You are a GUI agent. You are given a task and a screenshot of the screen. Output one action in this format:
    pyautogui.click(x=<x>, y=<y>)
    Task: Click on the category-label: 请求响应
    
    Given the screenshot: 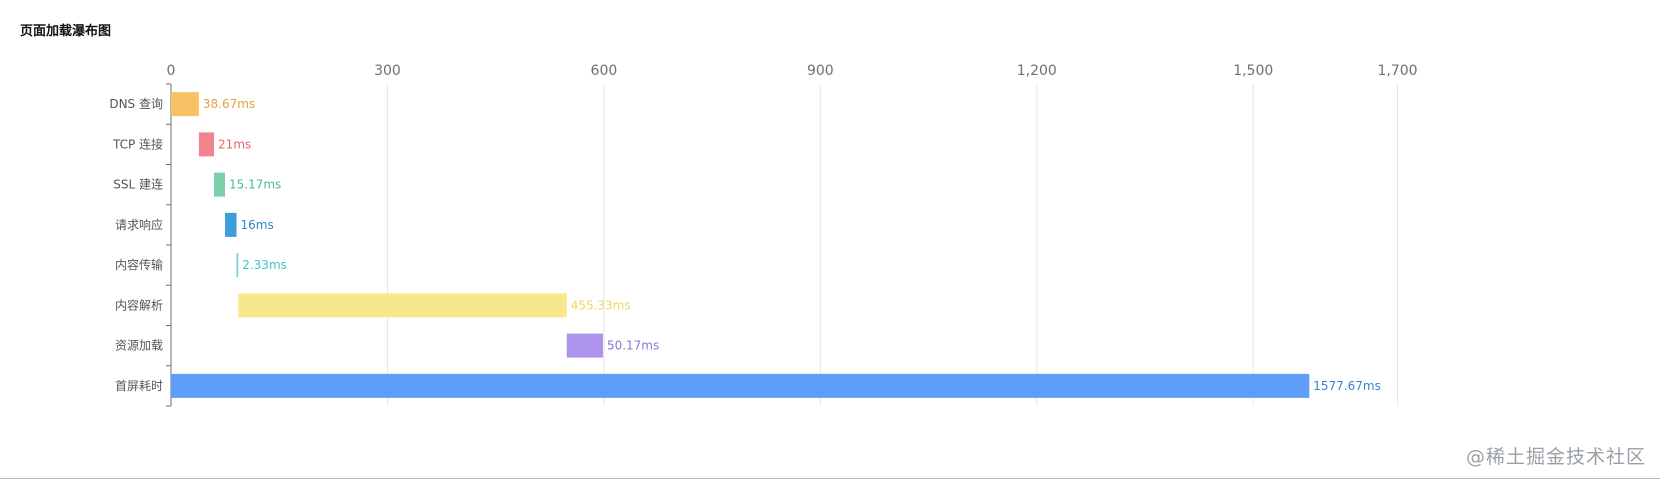 What is the action you would take?
    pyautogui.click(x=139, y=224)
    